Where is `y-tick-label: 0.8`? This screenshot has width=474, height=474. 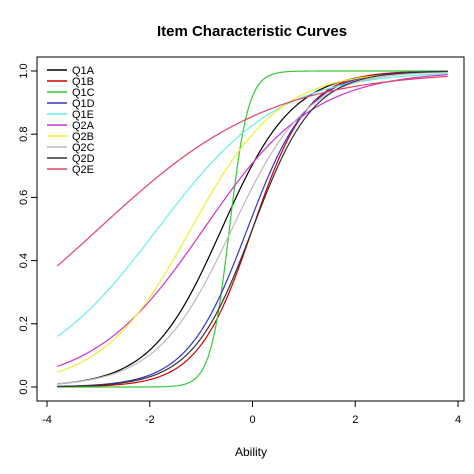
y-tick-label: 0.8 is located at coordinates (24, 134).